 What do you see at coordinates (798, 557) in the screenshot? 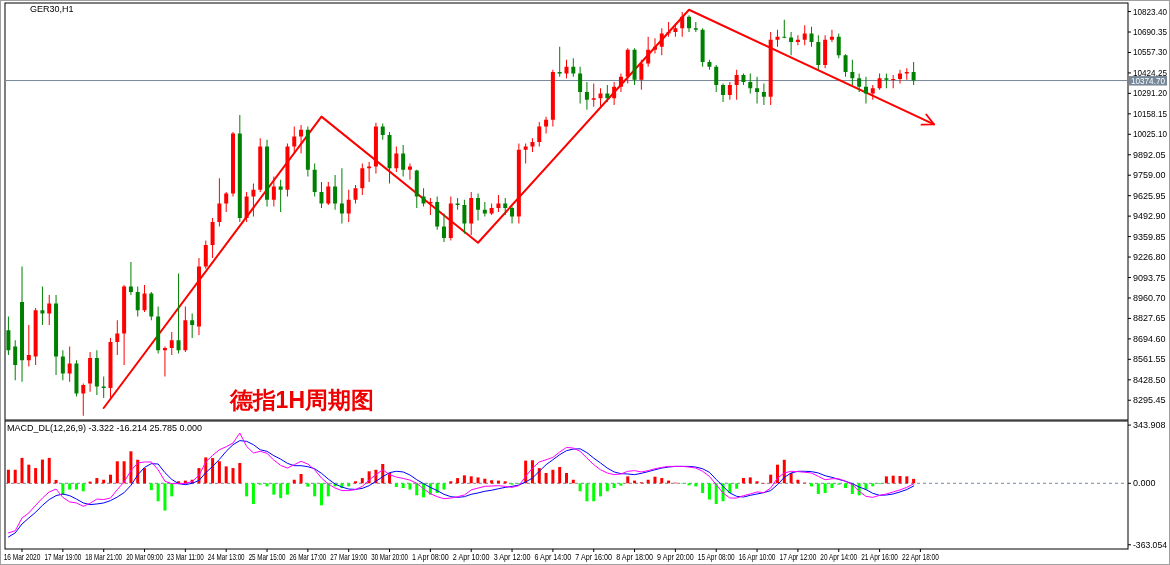
I see `x-tick-label: 17 Apr 12:00` at bounding box center [798, 557].